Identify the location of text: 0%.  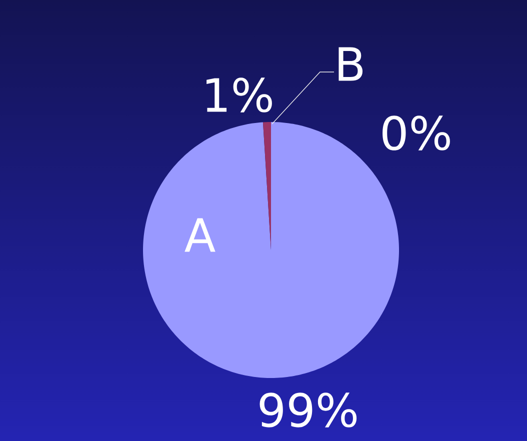
(416, 133).